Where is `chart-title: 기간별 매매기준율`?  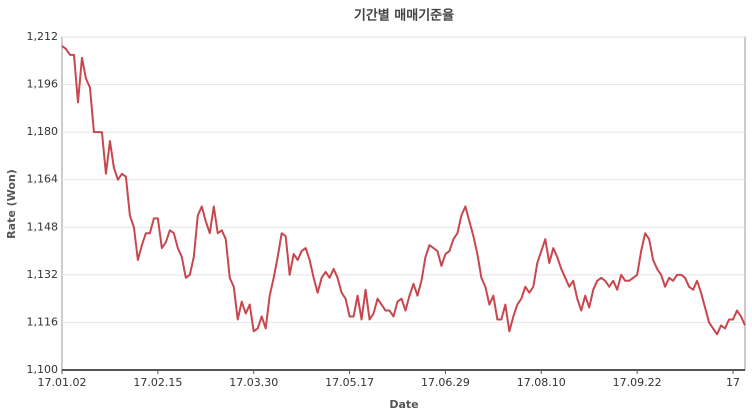 chart-title: 기간별 매매기준율 is located at coordinates (404, 16).